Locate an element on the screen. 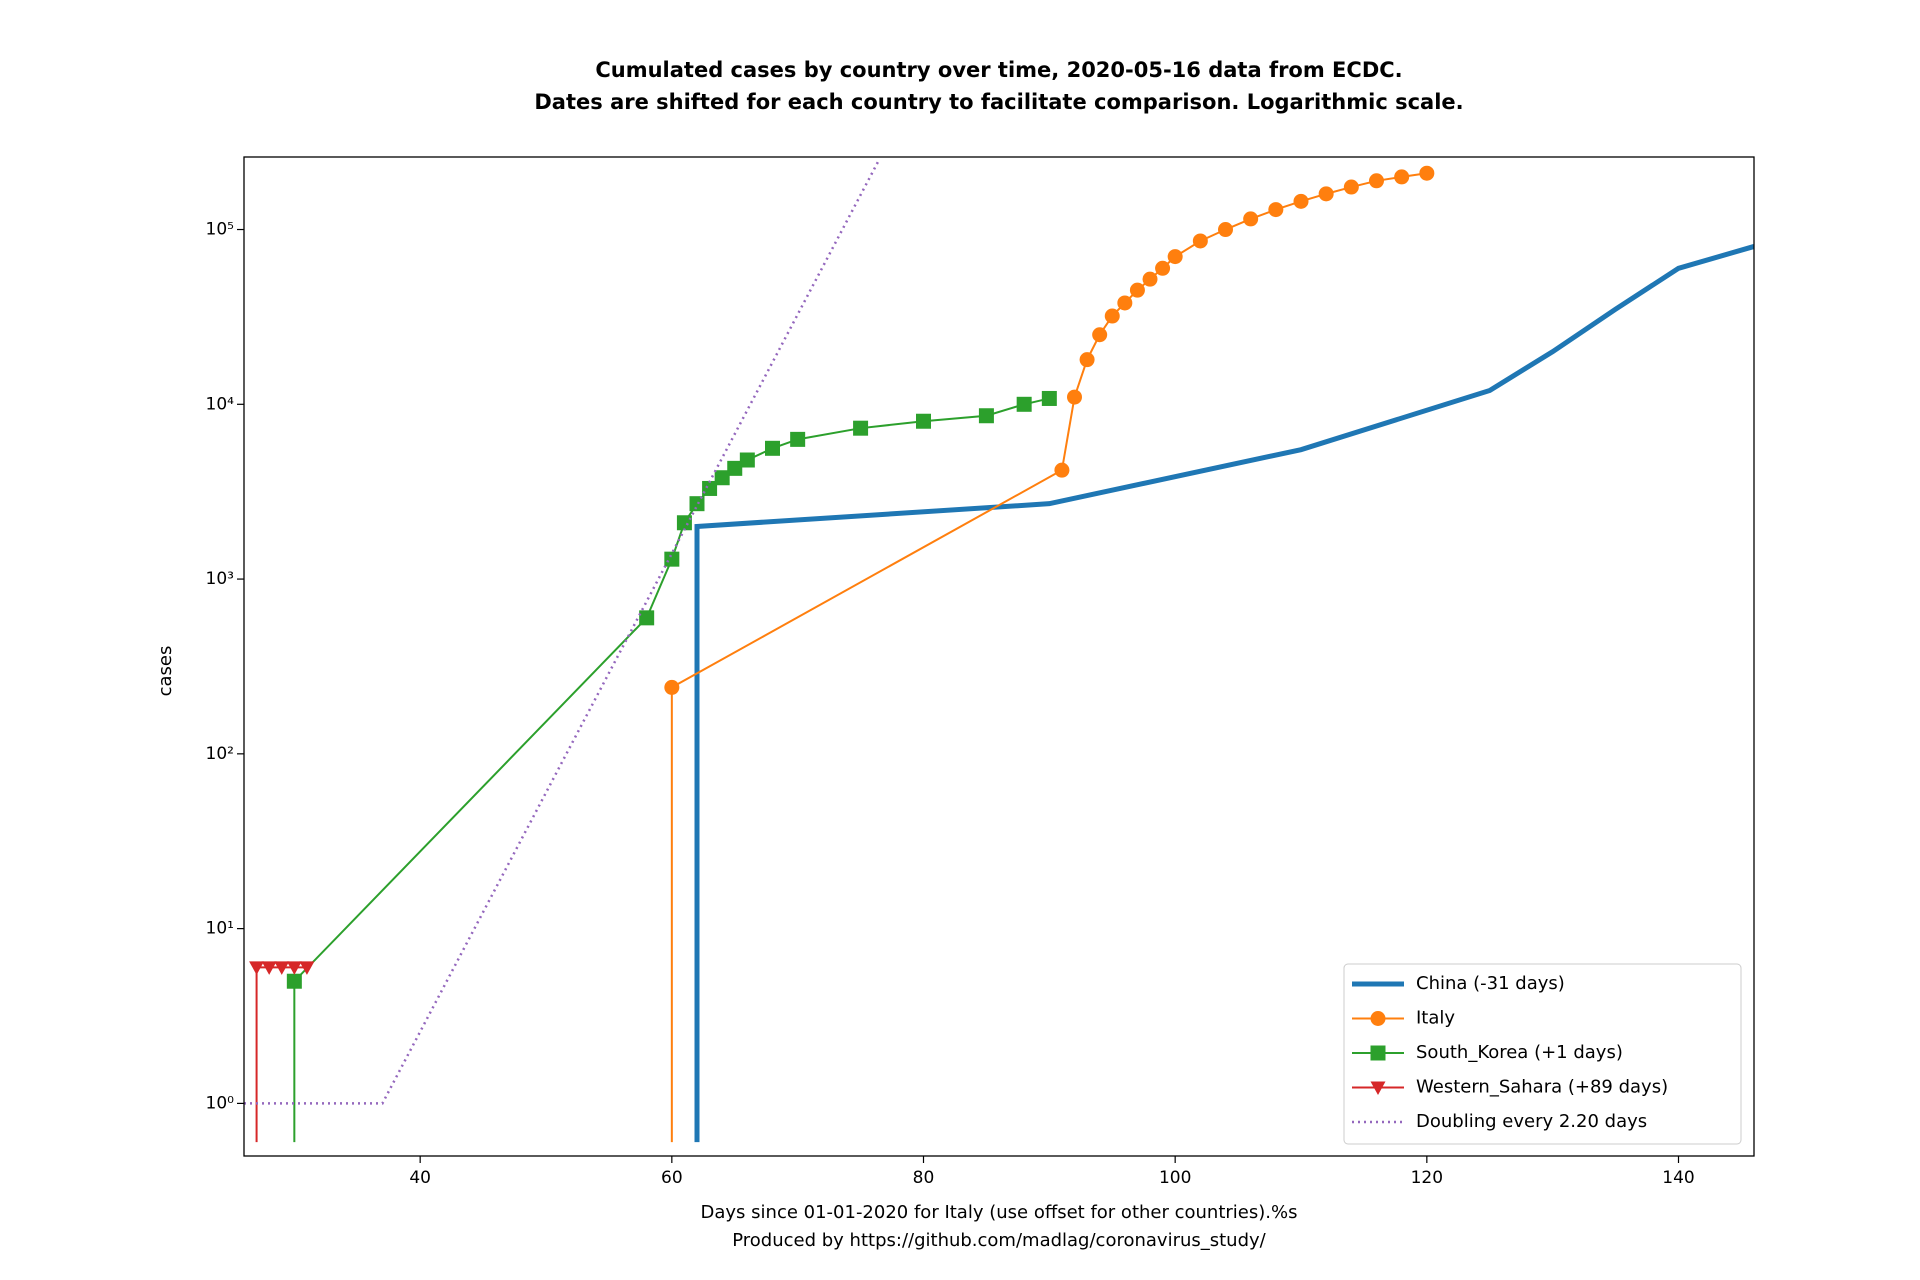 The height and width of the screenshot is (1280, 1920). x-tick-label: 120 is located at coordinates (1427, 1178).